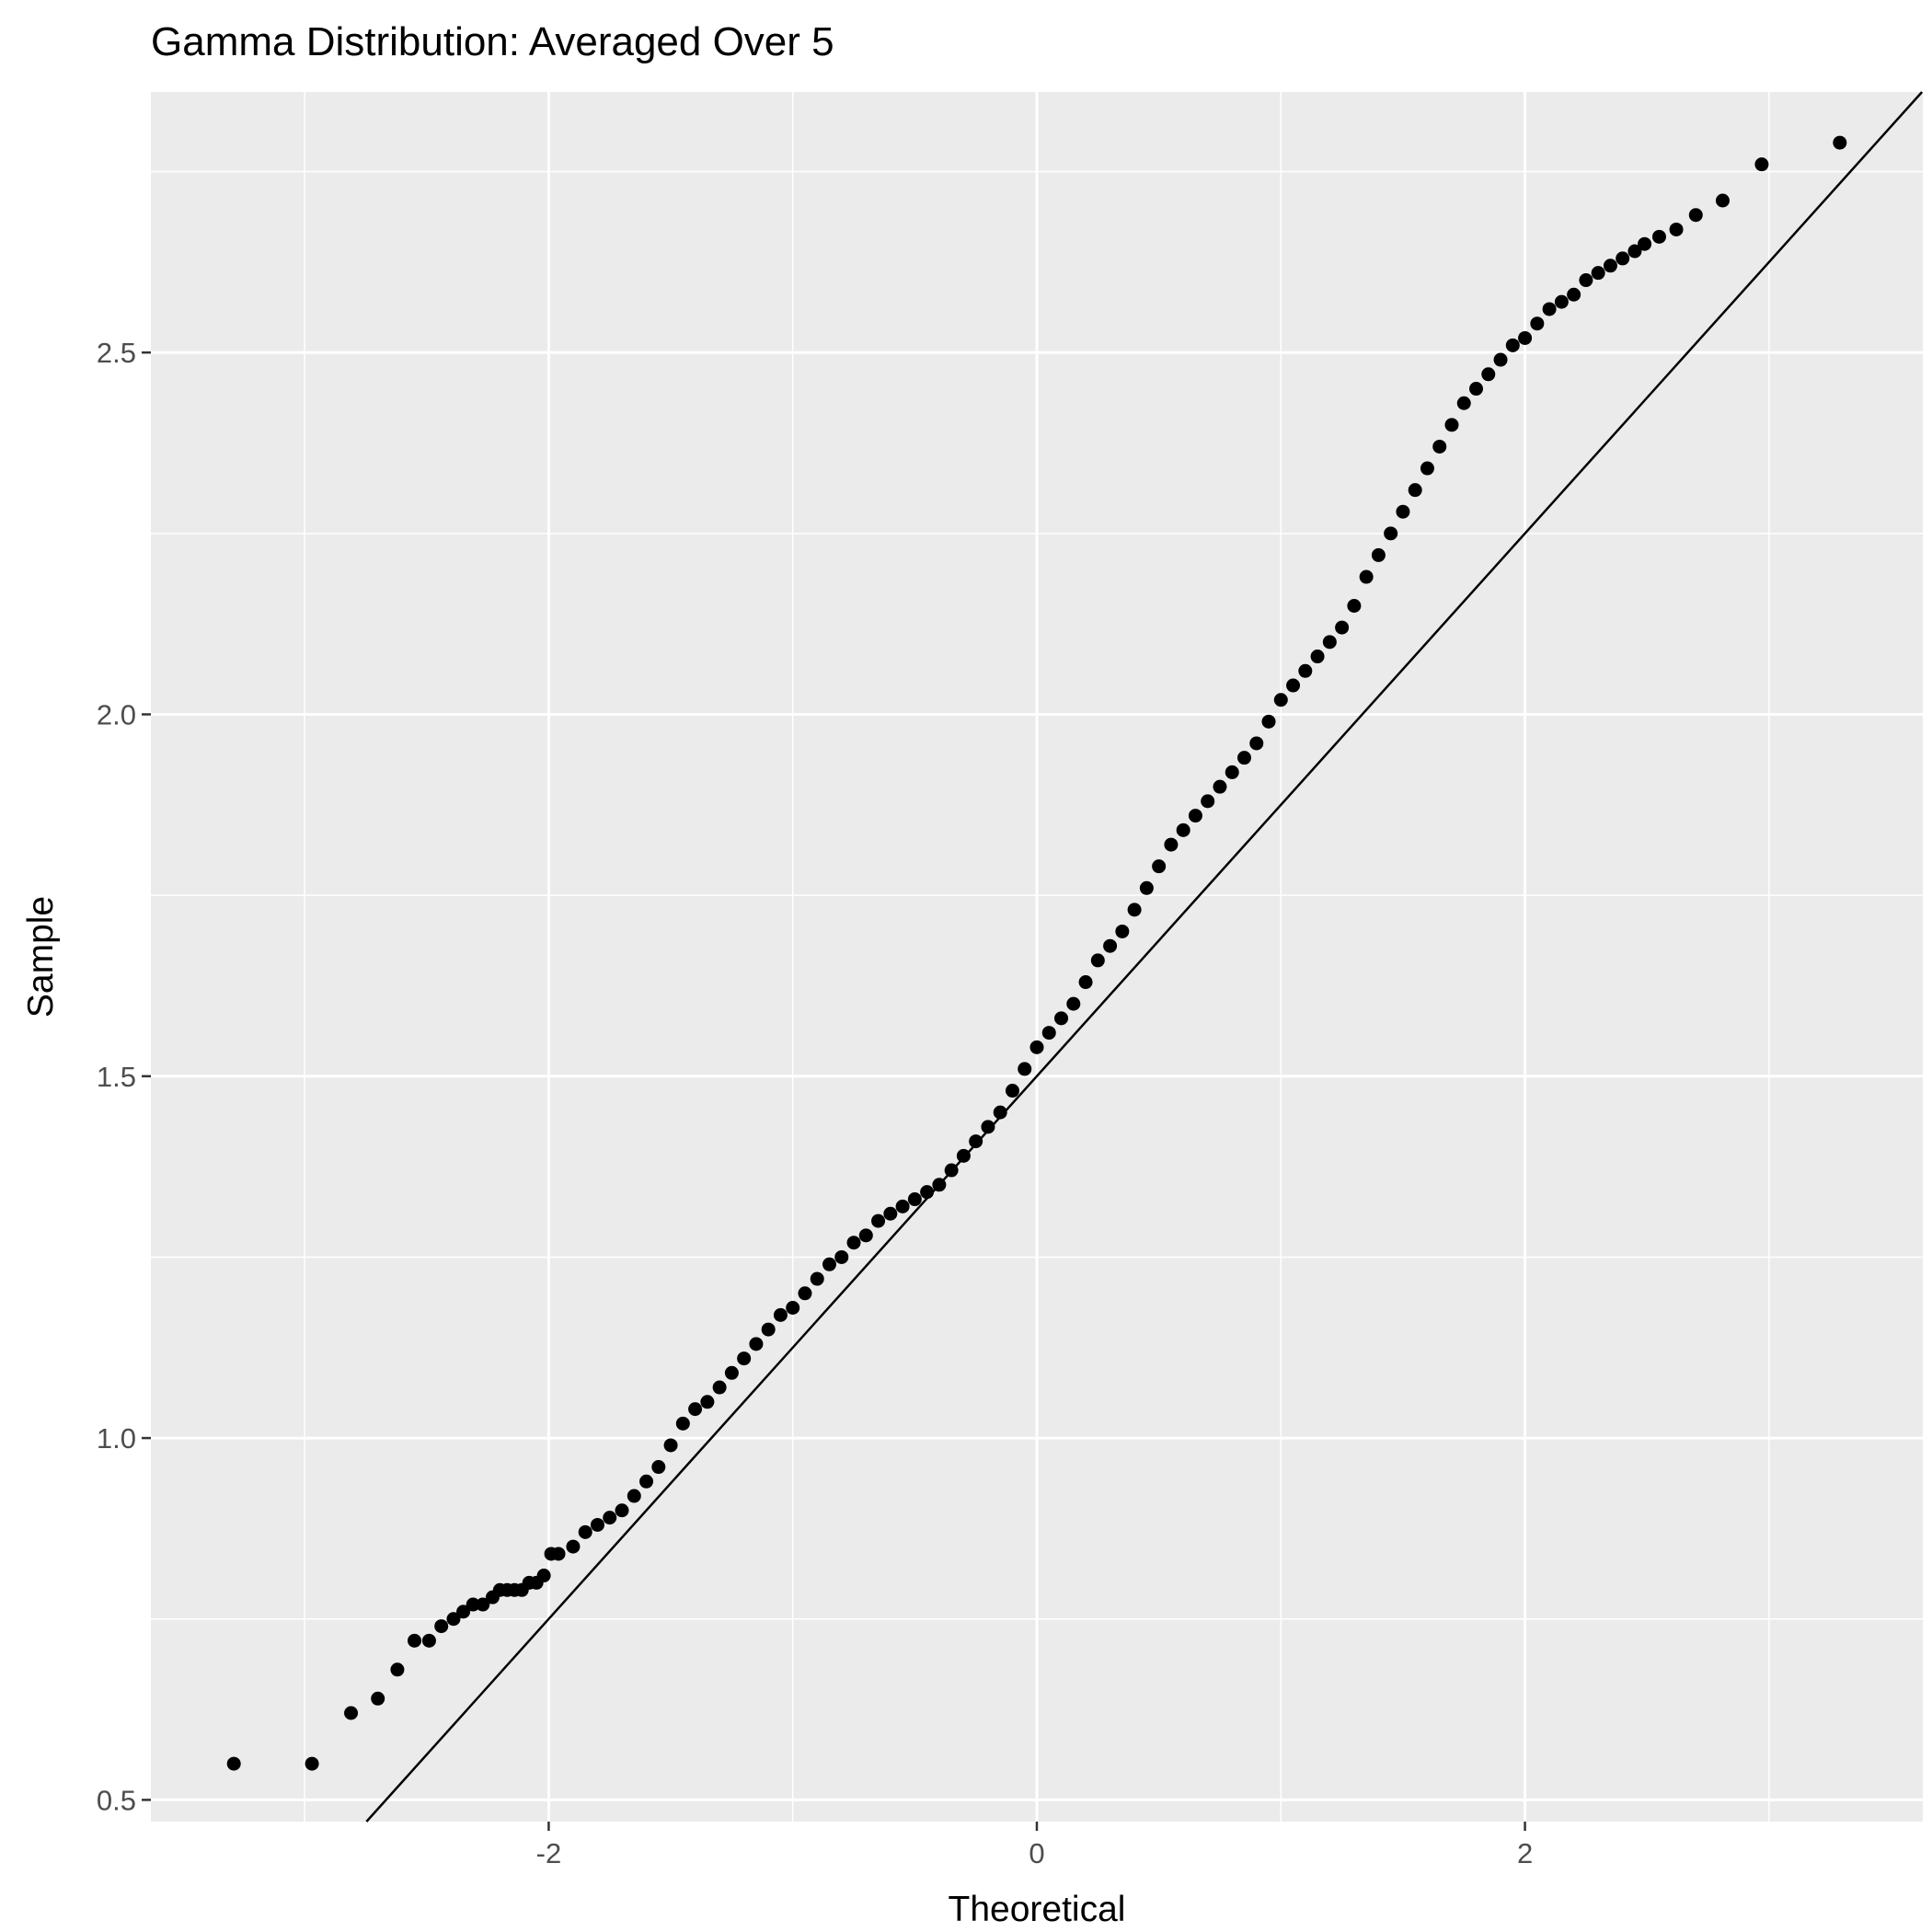 The image size is (1932, 1932). Describe the element at coordinates (116, 714) in the screenshot. I see `y-tick-label: 2.0` at that location.